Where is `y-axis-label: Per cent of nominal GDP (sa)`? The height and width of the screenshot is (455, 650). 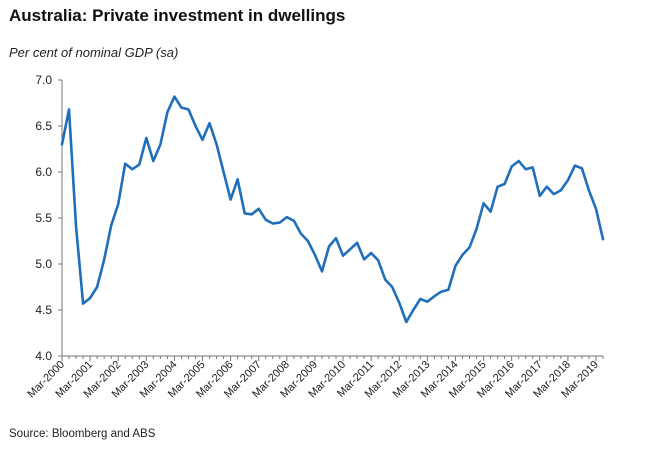
y-axis-label: Per cent of nominal GDP (sa) is located at coordinates (94, 52).